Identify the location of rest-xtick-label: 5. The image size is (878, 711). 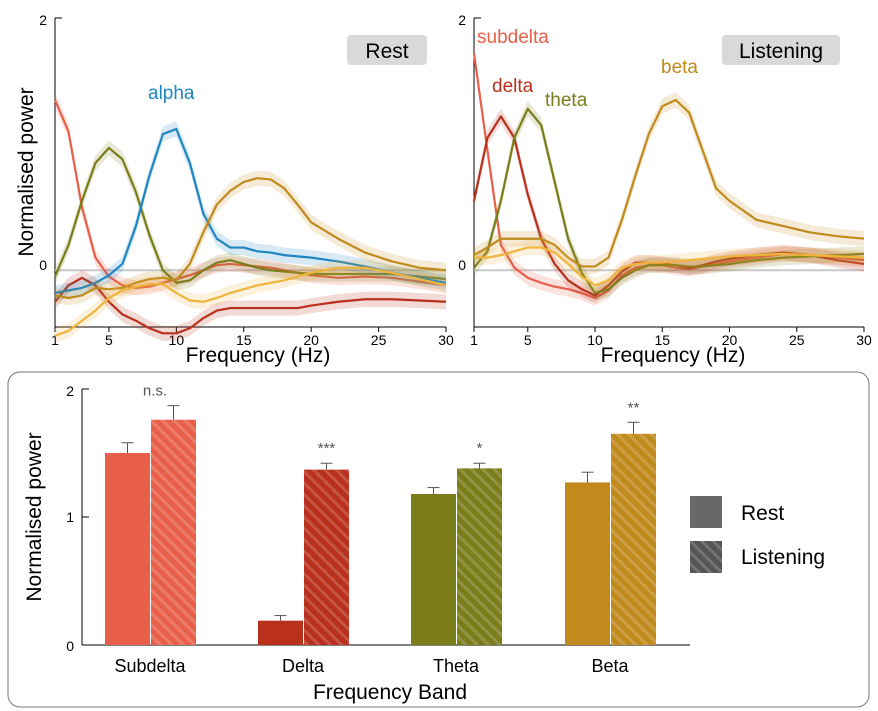
(109, 340).